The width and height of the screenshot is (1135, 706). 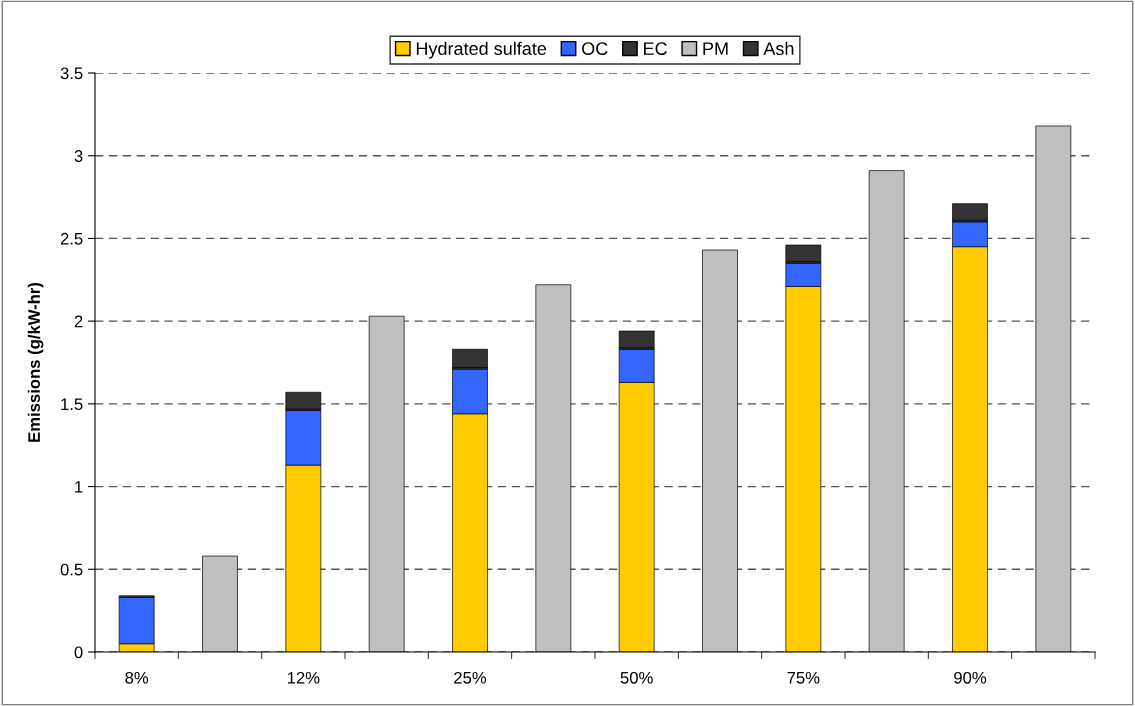 What do you see at coordinates (636, 677) in the screenshot?
I see `x-tick-label: 50%` at bounding box center [636, 677].